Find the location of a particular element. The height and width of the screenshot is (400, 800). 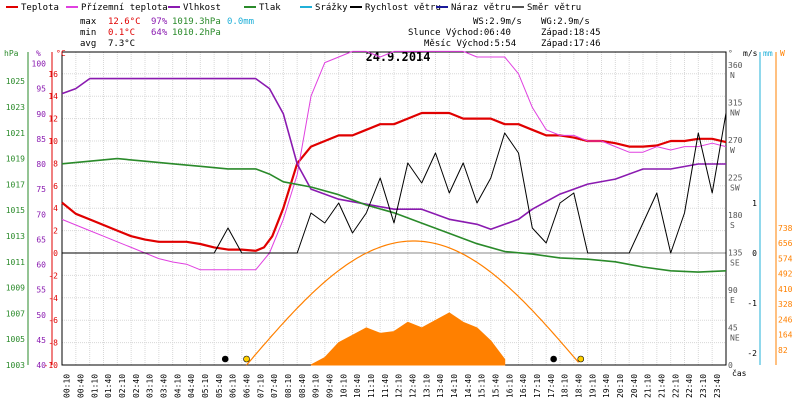

tick-label: 50 is located at coordinates (41, 315).